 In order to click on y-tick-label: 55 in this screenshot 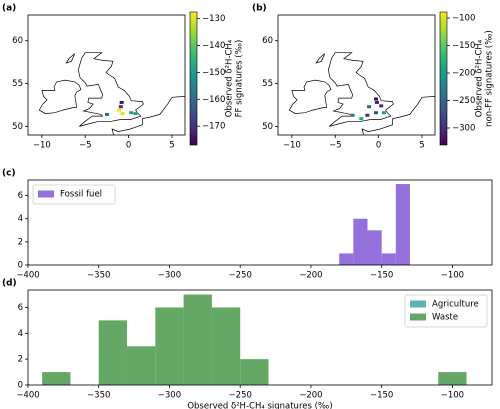, I will do `click(267, 84)`.